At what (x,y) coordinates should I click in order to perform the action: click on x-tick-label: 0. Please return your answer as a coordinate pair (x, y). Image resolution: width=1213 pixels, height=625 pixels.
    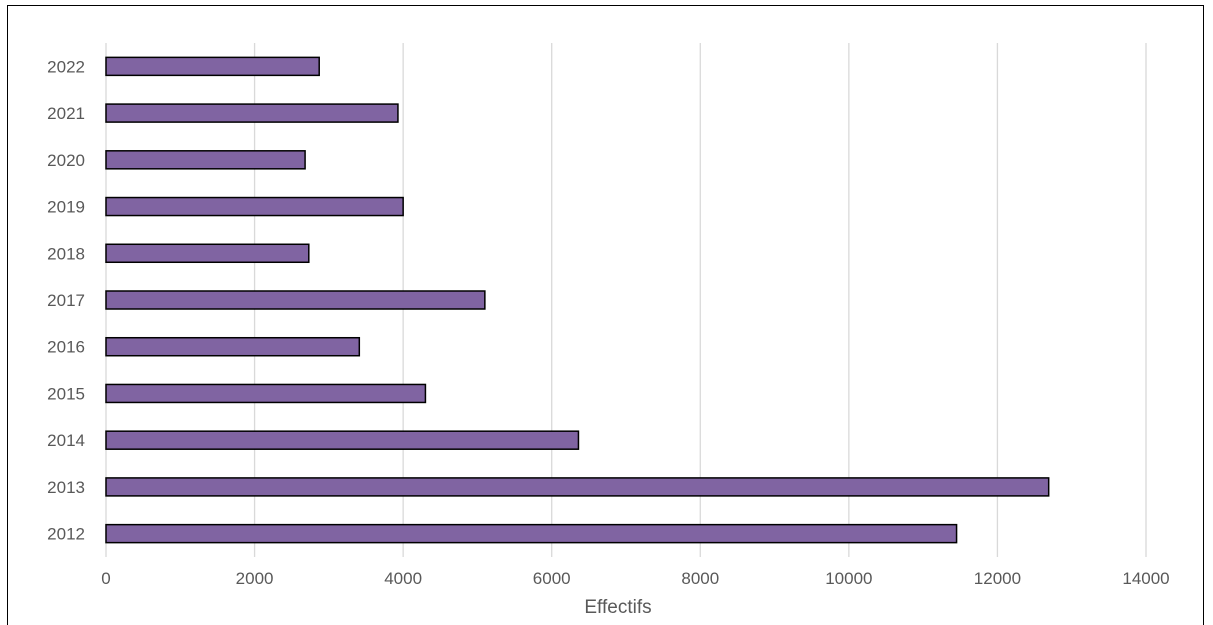
    Looking at the image, I should click on (105, 578).